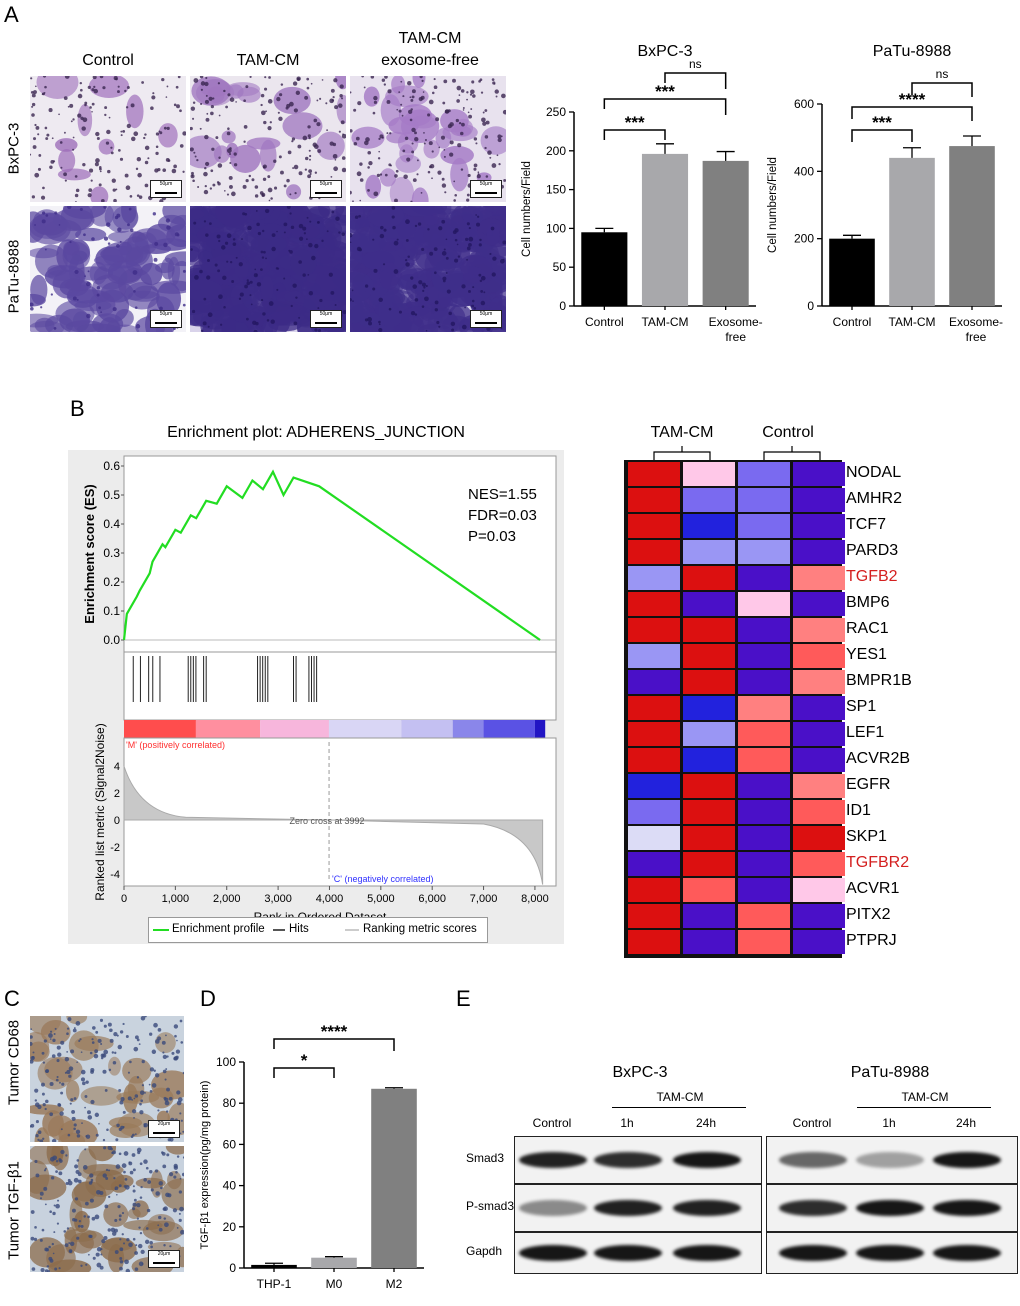  What do you see at coordinates (227, 899) in the screenshot?
I see `x-tick-label: 2,000` at bounding box center [227, 899].